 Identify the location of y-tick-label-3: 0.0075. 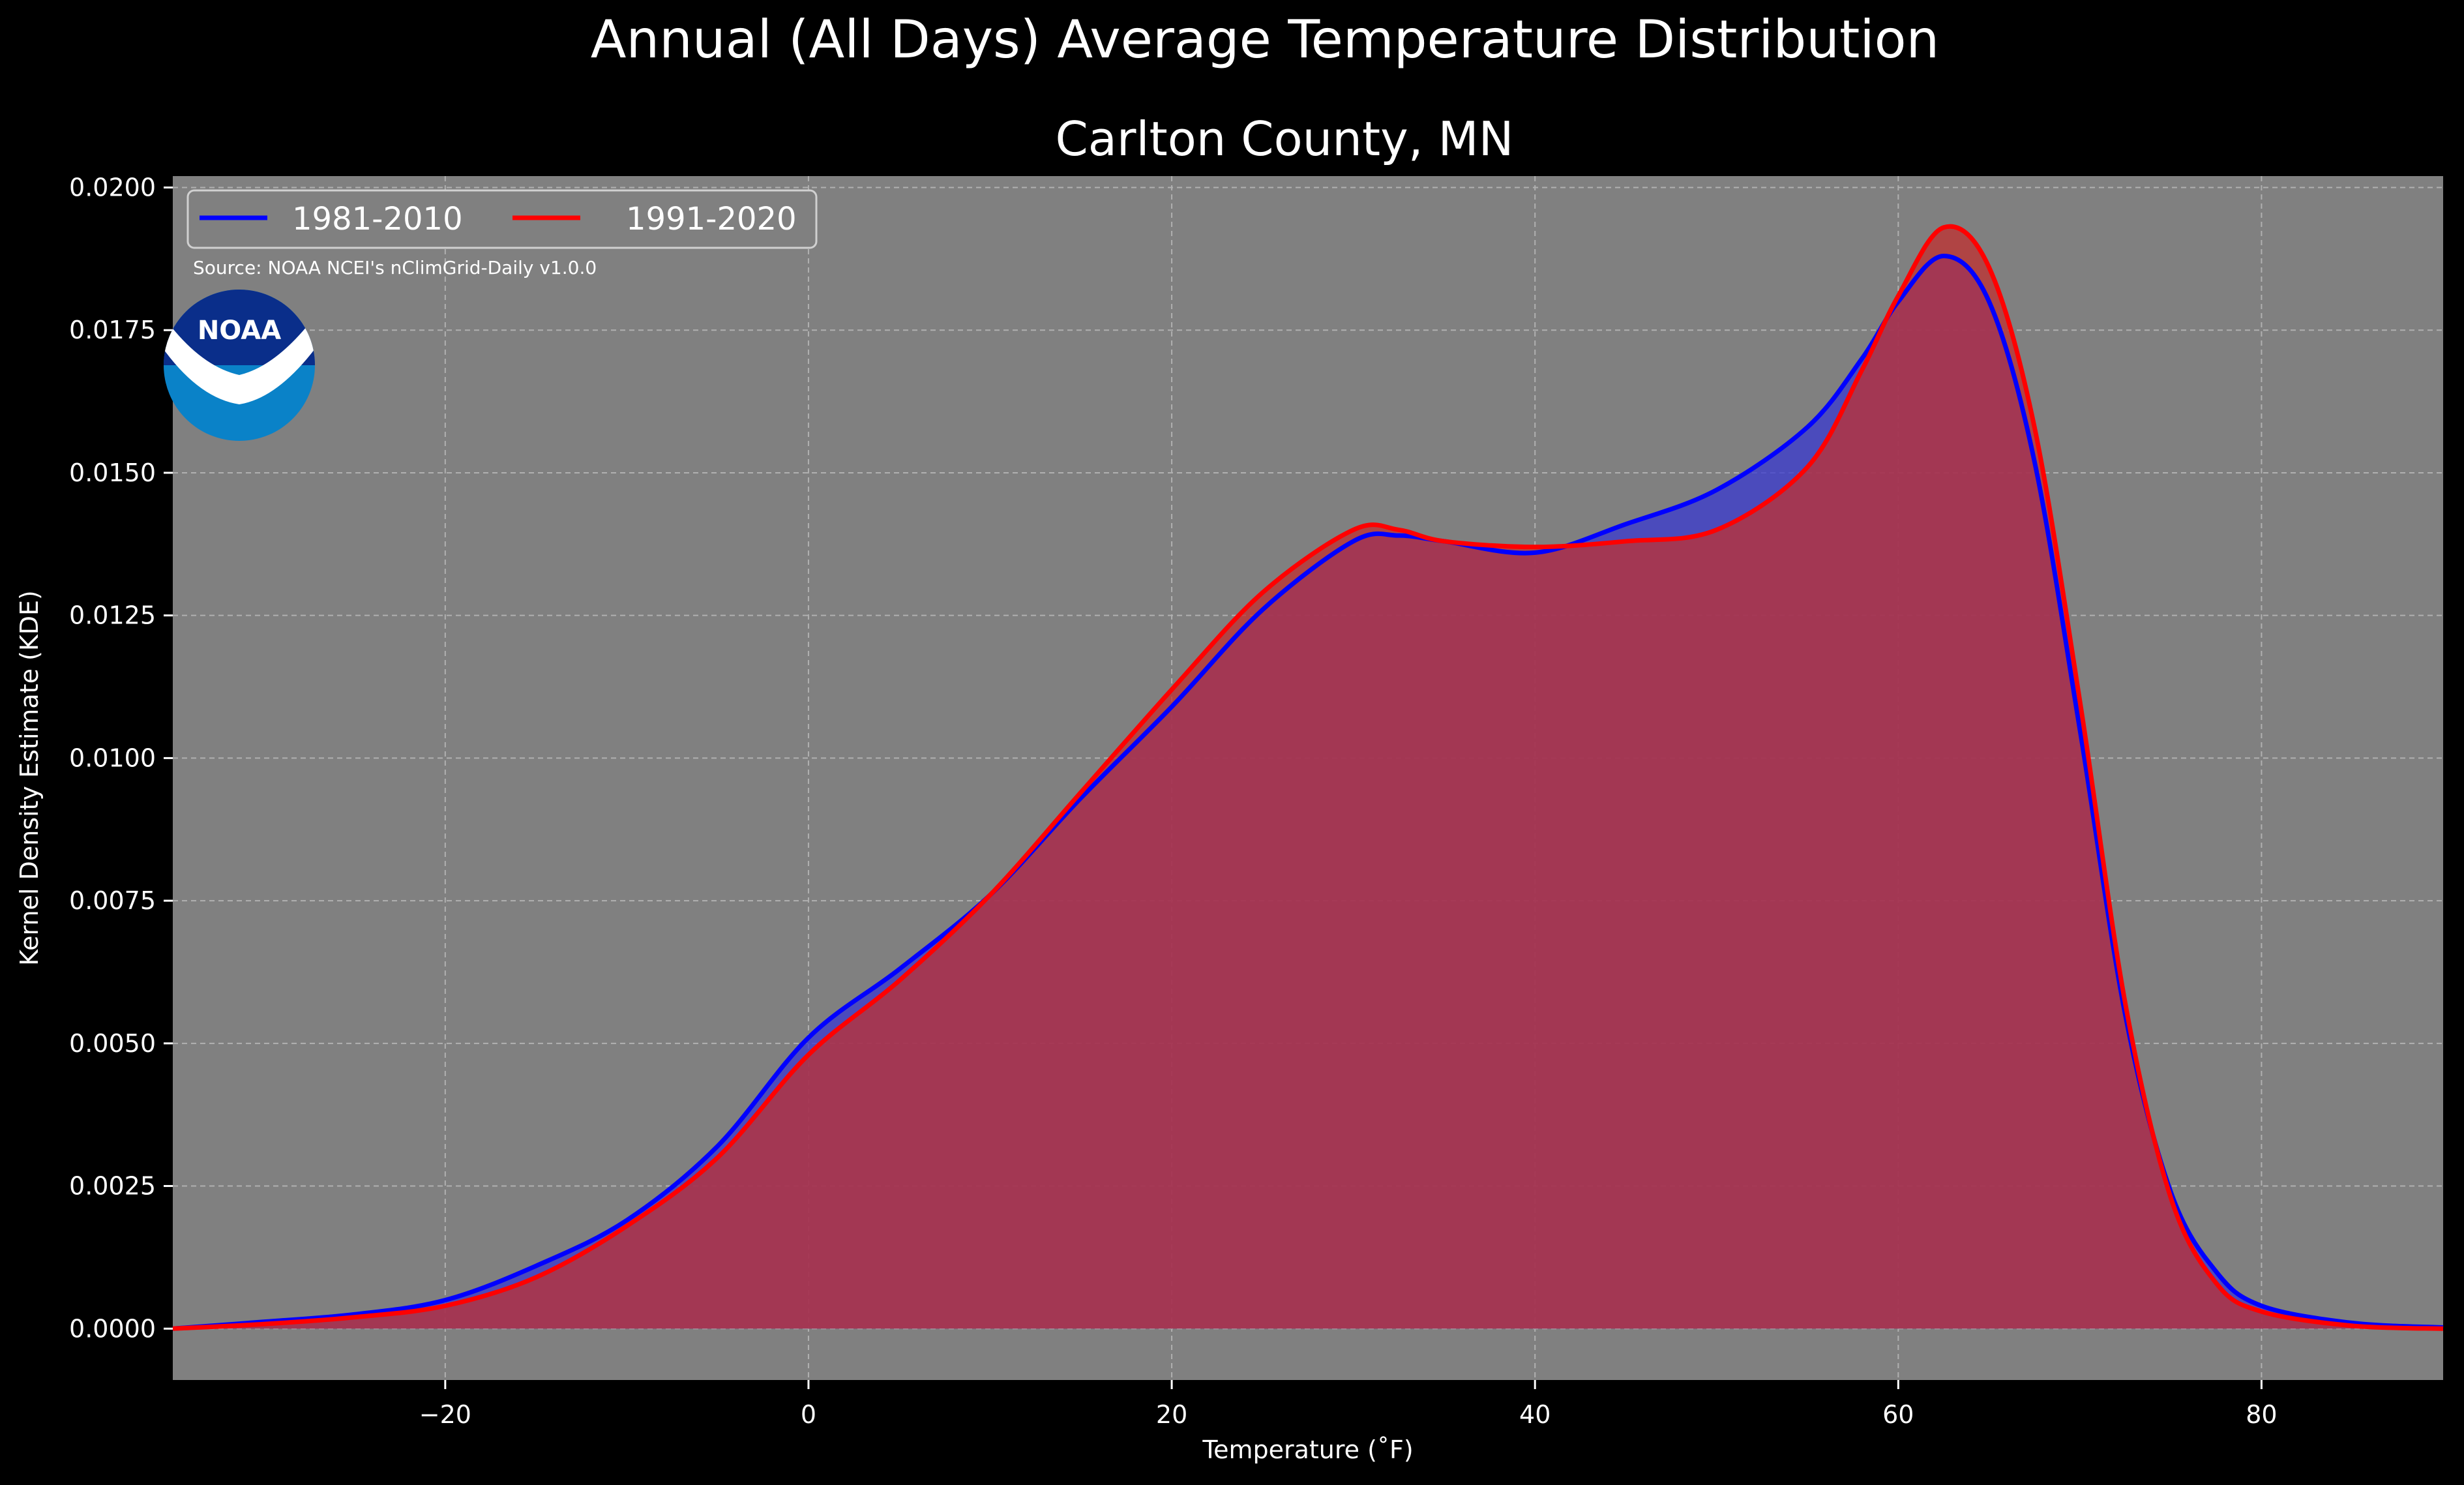
(112, 900).